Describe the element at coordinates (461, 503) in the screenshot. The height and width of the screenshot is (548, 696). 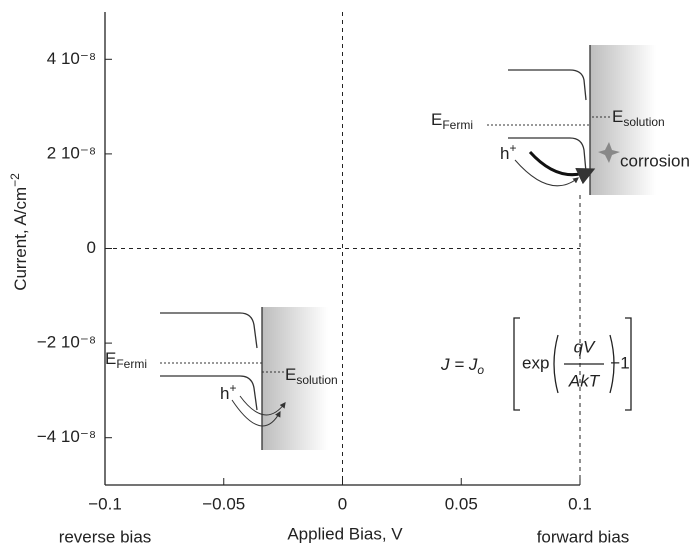
I see `x-tick-label: 0.05` at that location.